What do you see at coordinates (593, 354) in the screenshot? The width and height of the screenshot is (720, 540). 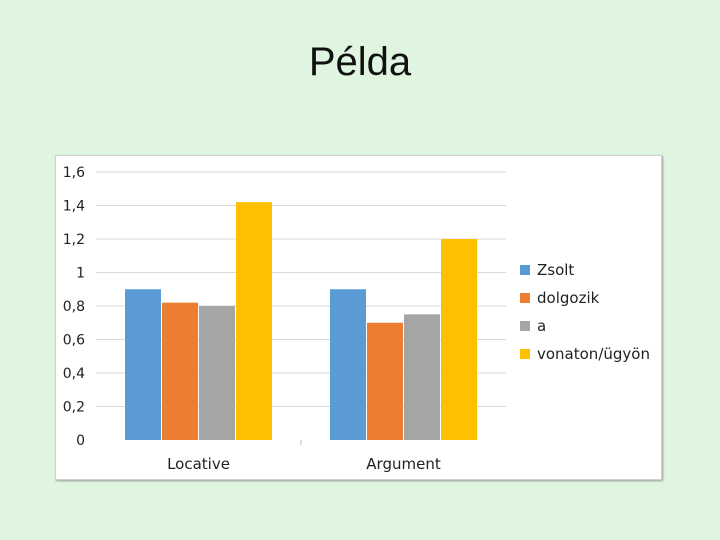 I see `legend-label: vonaton/ügyön` at bounding box center [593, 354].